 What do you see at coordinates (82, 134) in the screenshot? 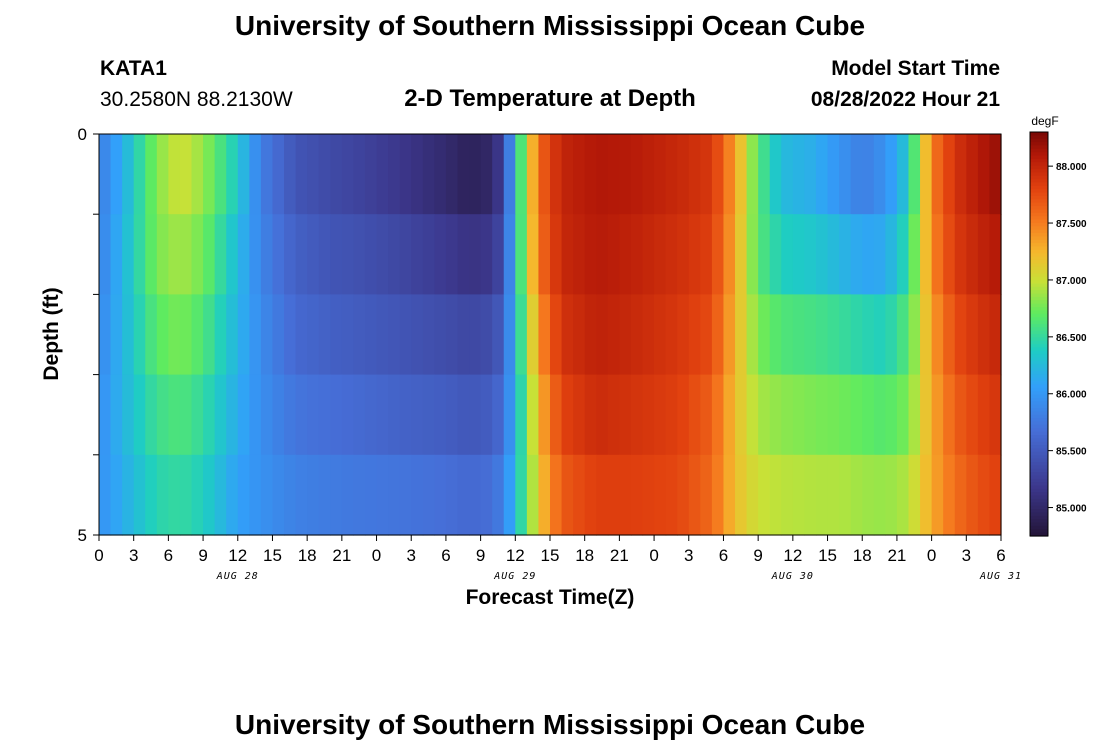
I see `y-tick-label: 0` at bounding box center [82, 134].